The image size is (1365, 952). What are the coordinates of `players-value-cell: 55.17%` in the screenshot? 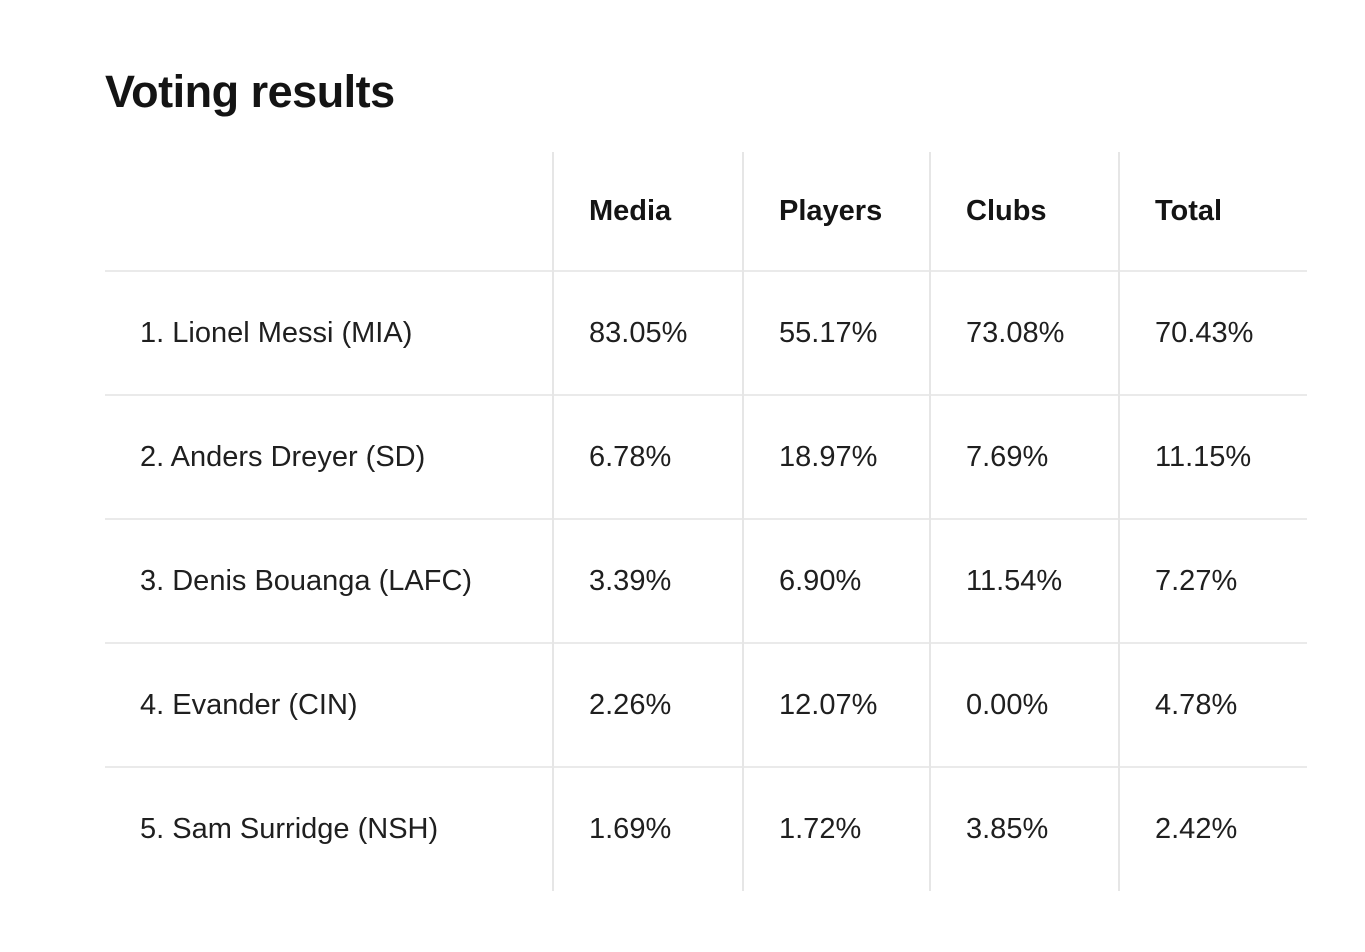 It's located at (836, 332).